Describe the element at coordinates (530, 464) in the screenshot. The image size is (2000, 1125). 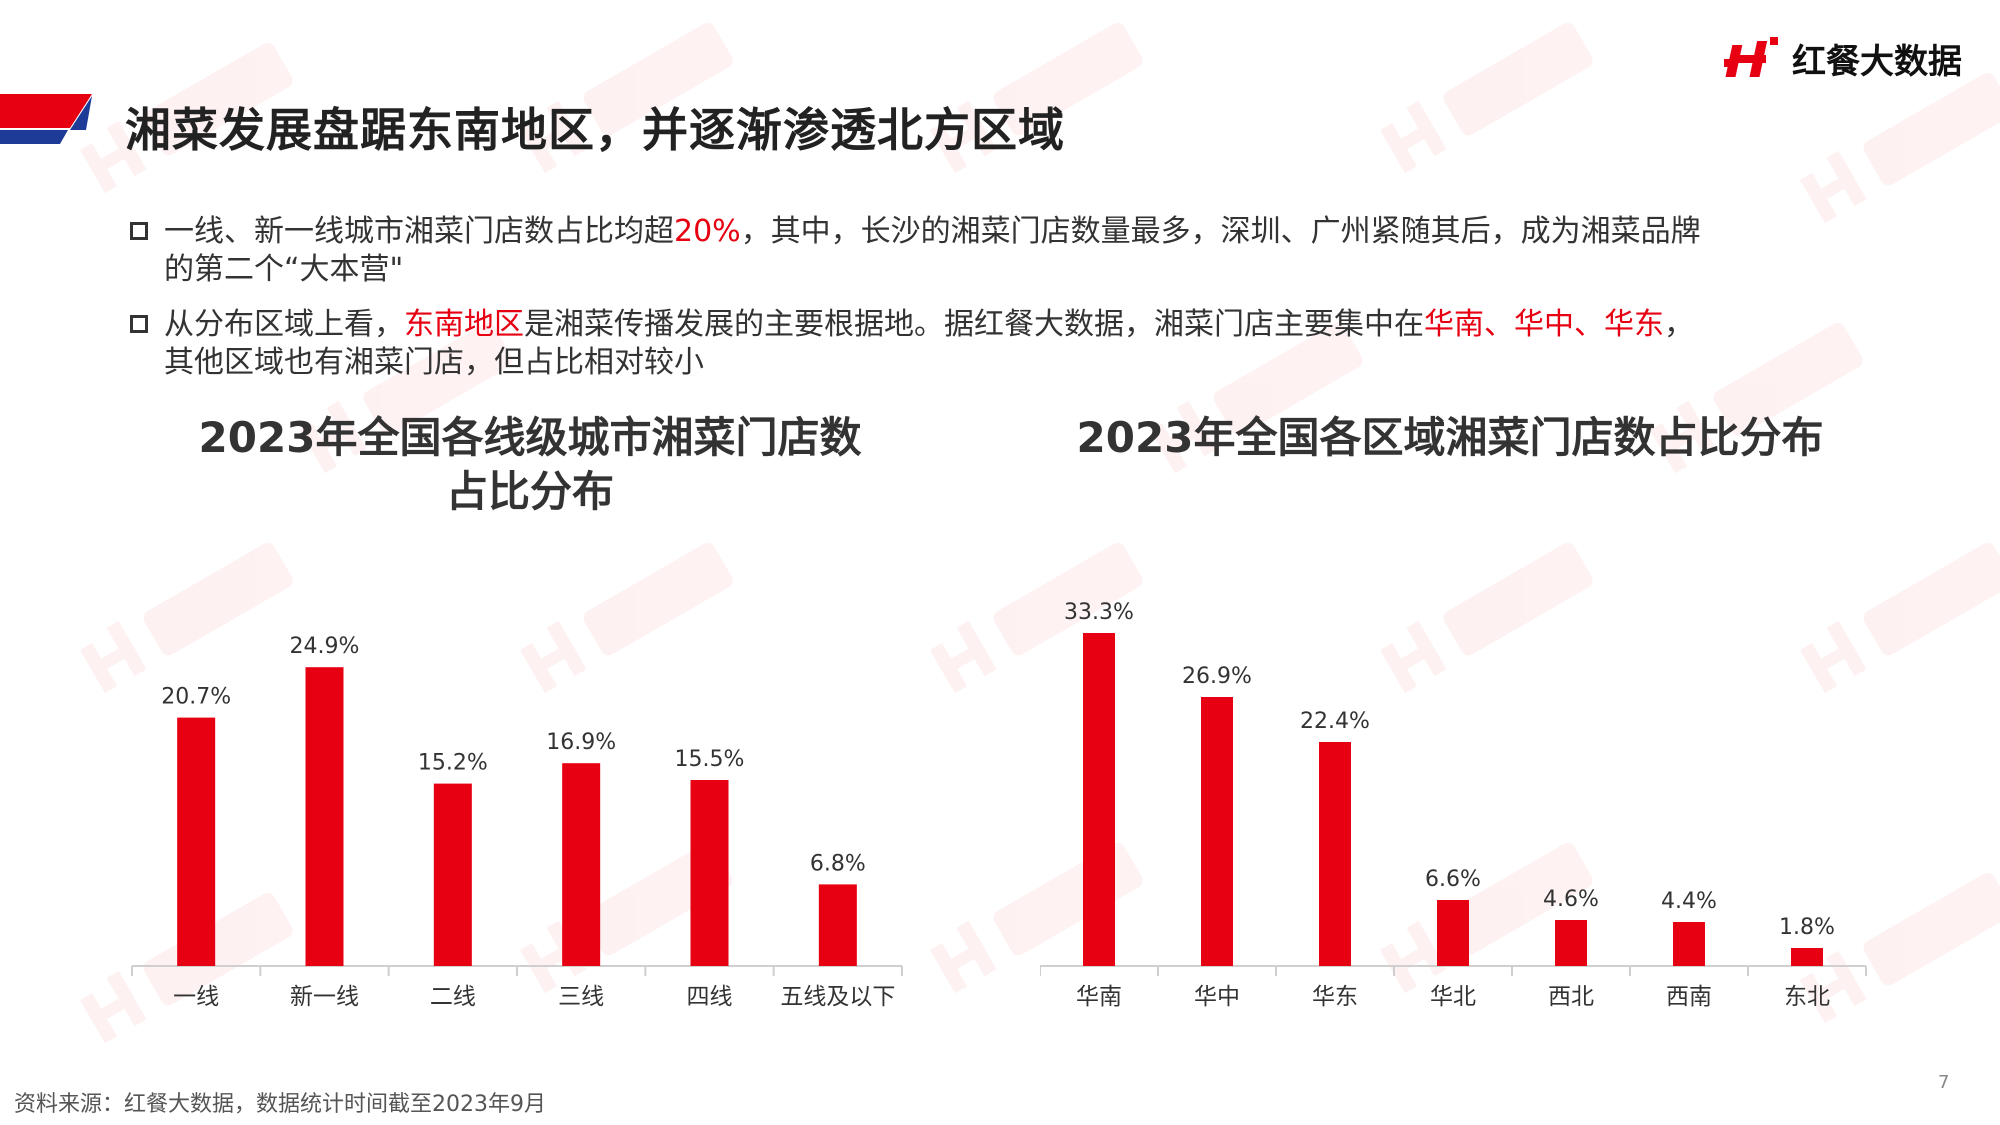
I see `chart-1-title: 2023年全国各线级城市湘菜门店数 占比分布` at that location.